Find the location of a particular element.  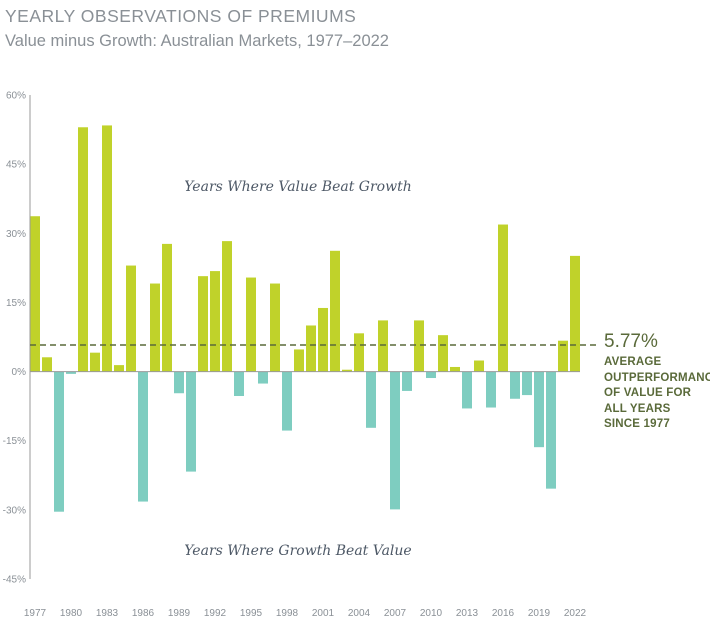

bar-1996 is located at coordinates (263, 377).